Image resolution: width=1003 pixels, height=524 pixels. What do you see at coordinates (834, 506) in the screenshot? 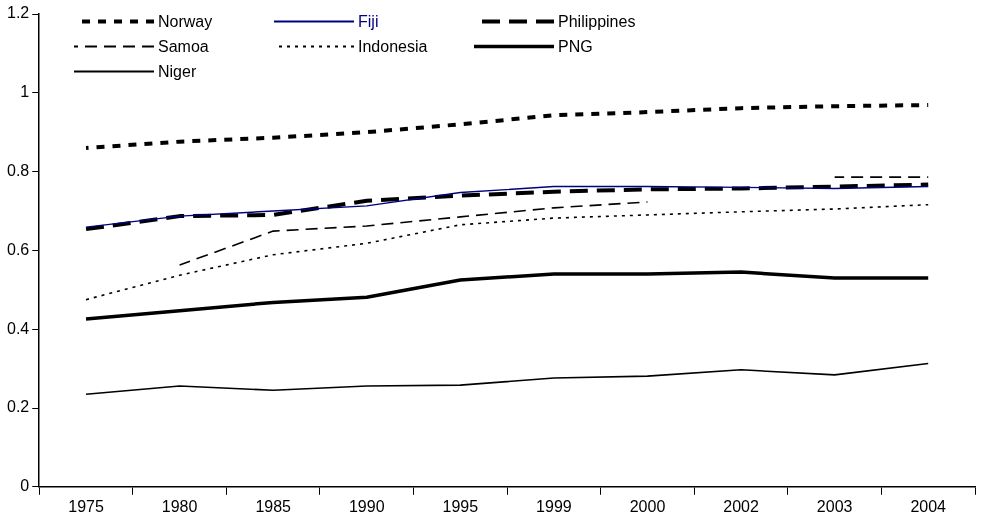
I see `x-tick-label: 2003` at bounding box center [834, 506].